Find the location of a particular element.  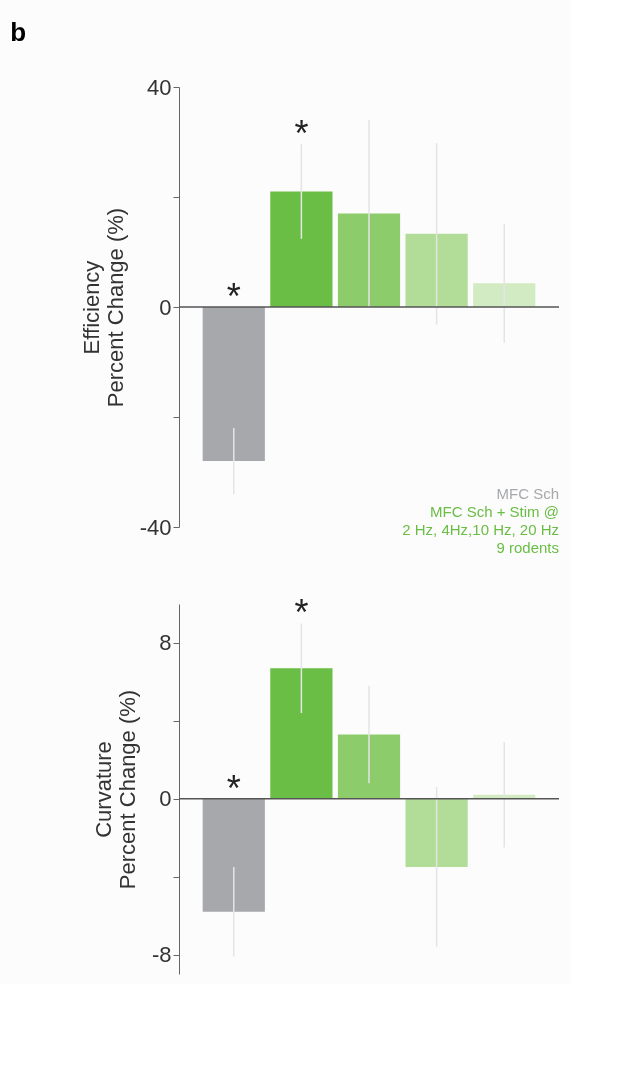

annotation: MFC Sch is located at coordinates (527, 493).